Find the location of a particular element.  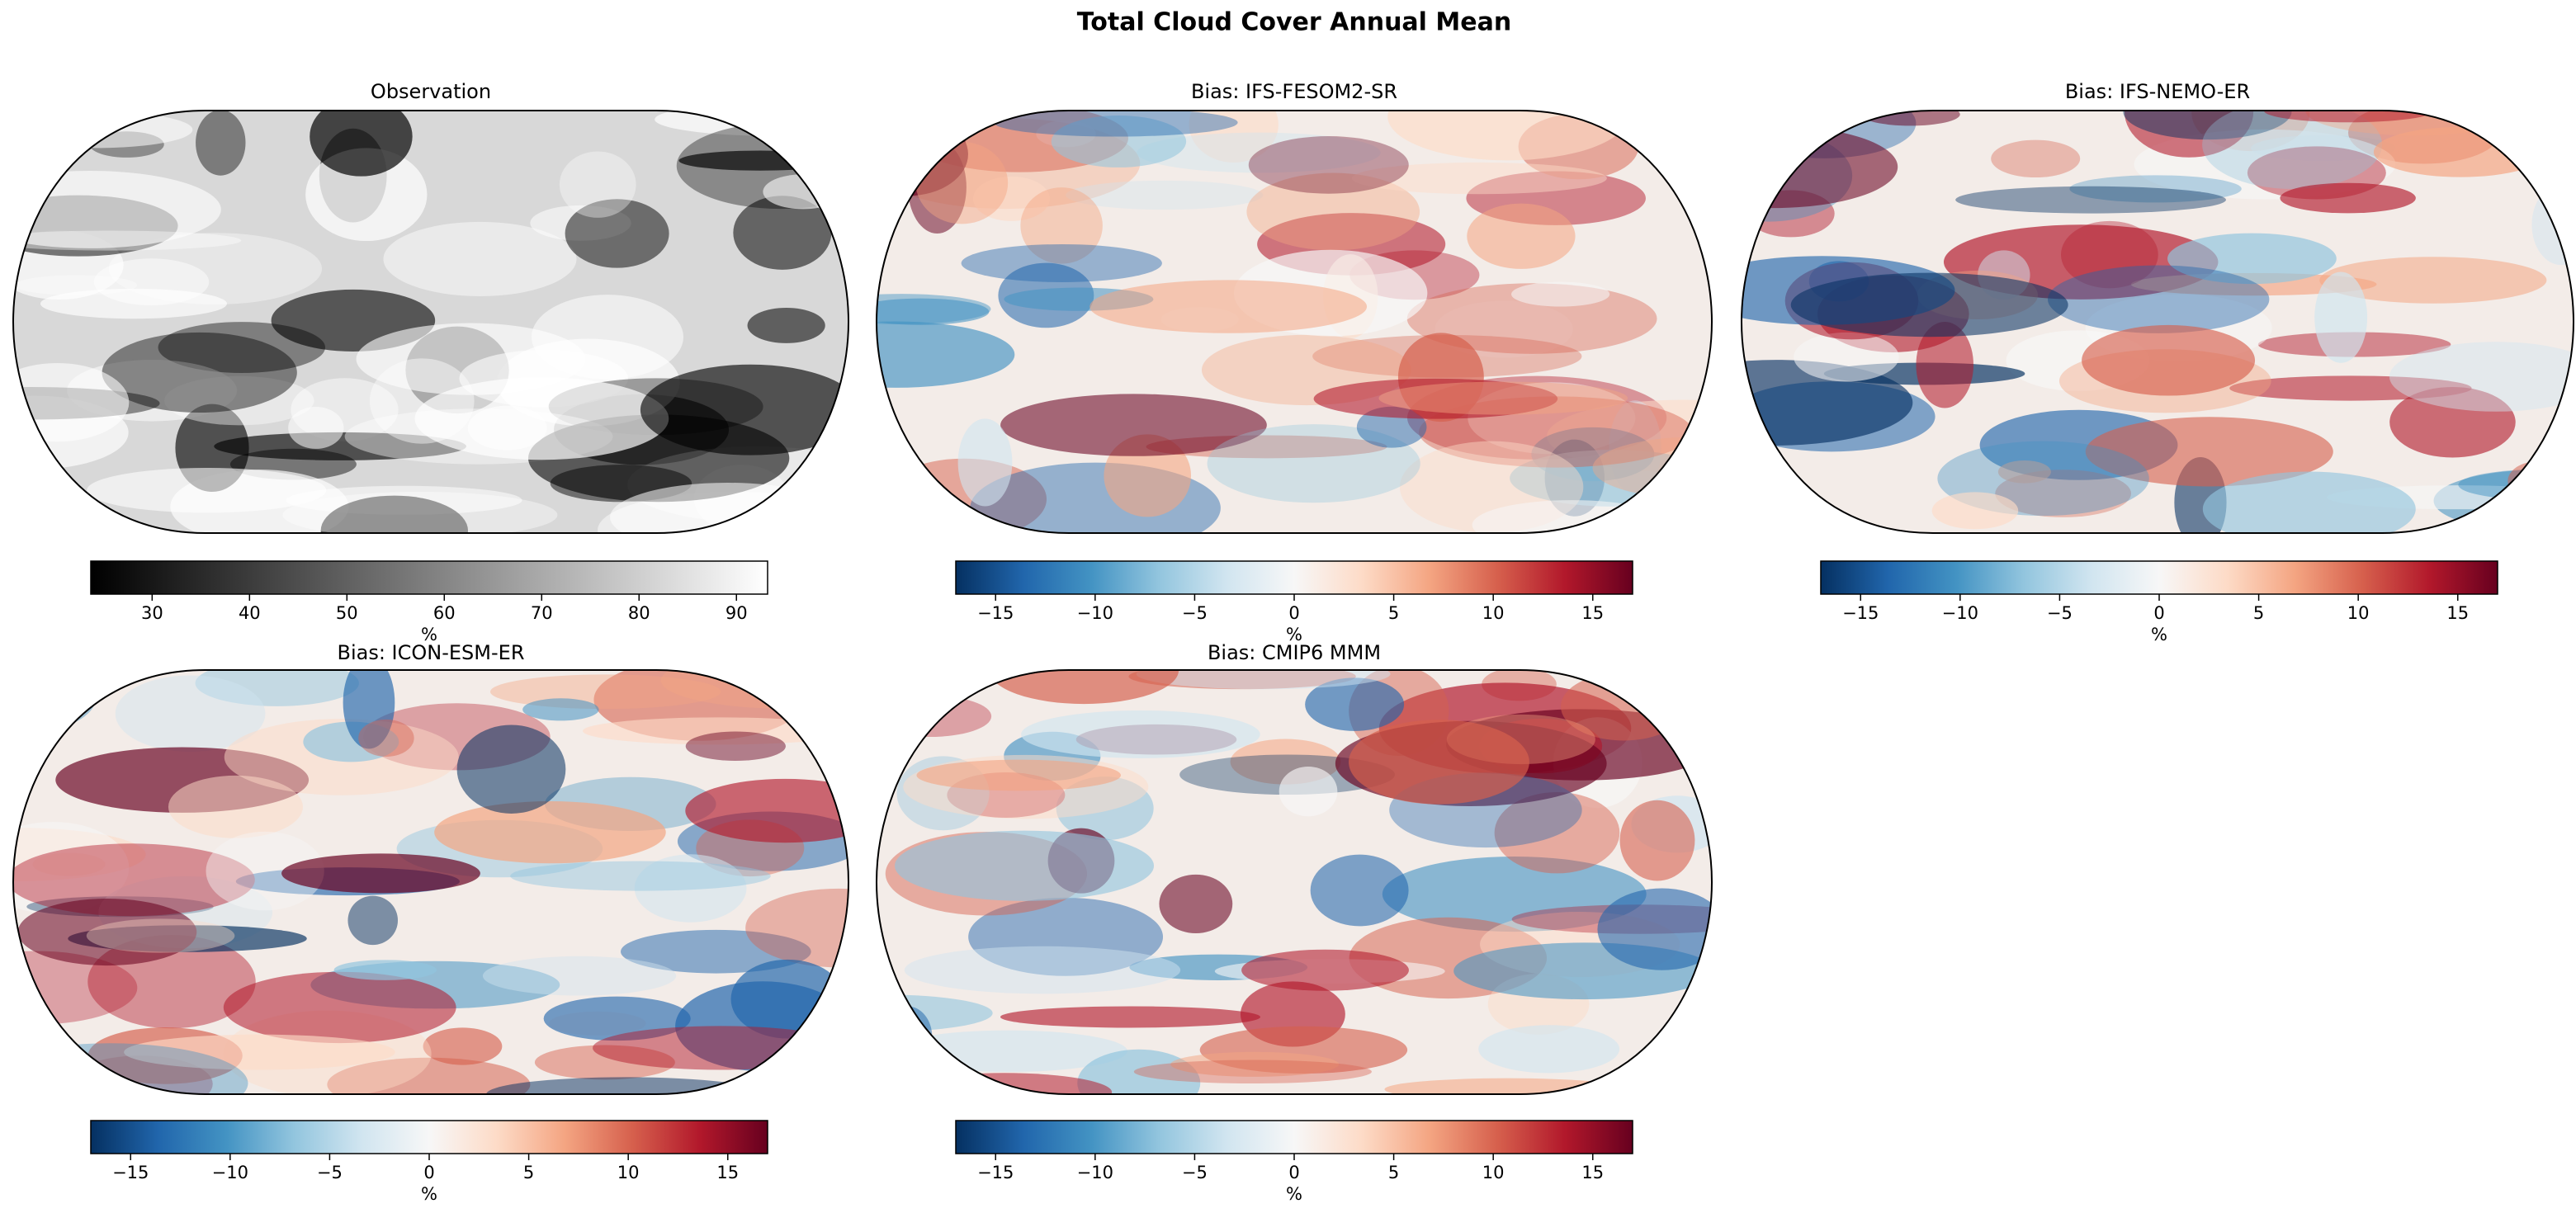

panel-title: Bias: IFS-FESOM2-SR is located at coordinates (1294, 91).